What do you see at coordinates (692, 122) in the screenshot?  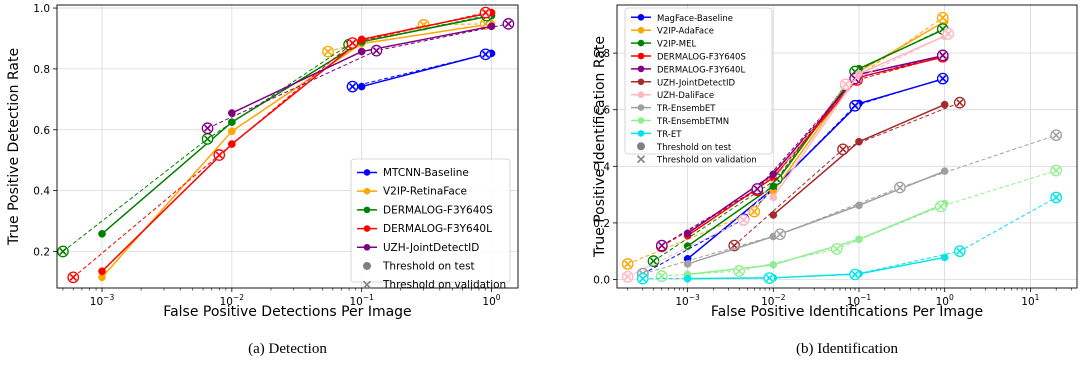 I see `legend-label: TR-EnsembETMN` at bounding box center [692, 122].